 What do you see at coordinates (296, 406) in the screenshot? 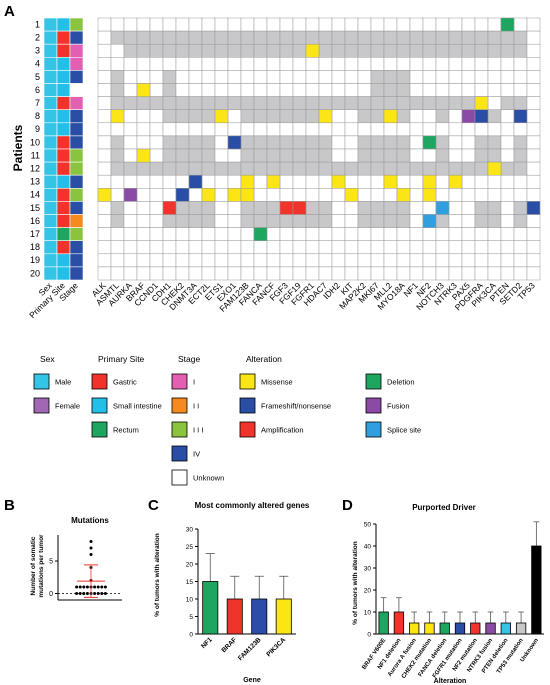
I see `legend-label: Frameshift/nonsense` at bounding box center [296, 406].